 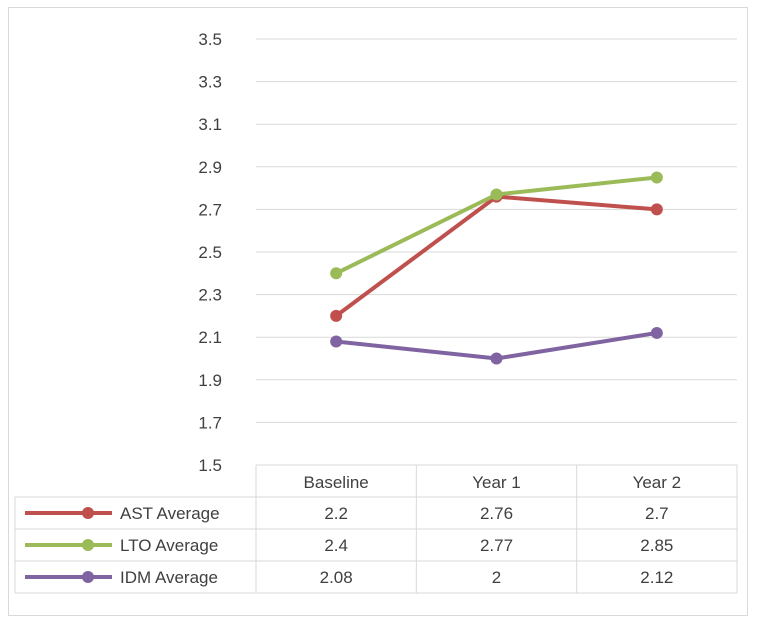 What do you see at coordinates (656, 545) in the screenshot?
I see `data-label: 2.85` at bounding box center [656, 545].